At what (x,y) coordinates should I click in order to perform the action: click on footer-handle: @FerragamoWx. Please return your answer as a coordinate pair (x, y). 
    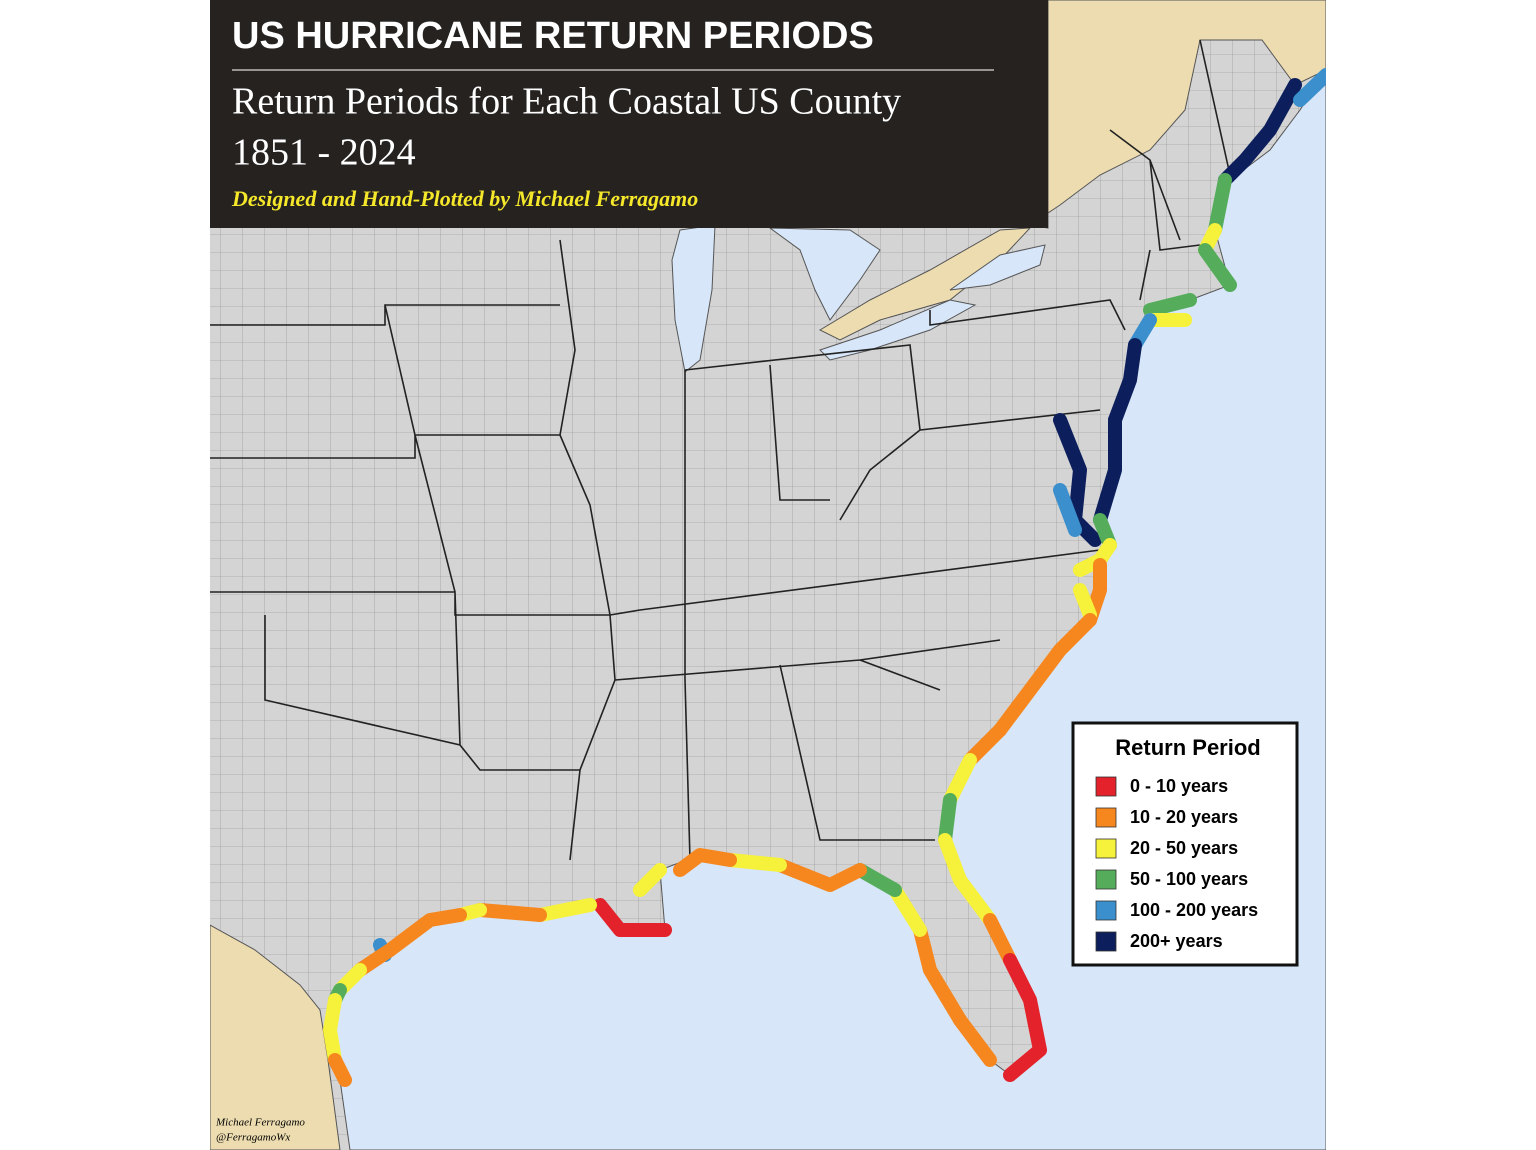
    Looking at the image, I should click on (253, 1138).